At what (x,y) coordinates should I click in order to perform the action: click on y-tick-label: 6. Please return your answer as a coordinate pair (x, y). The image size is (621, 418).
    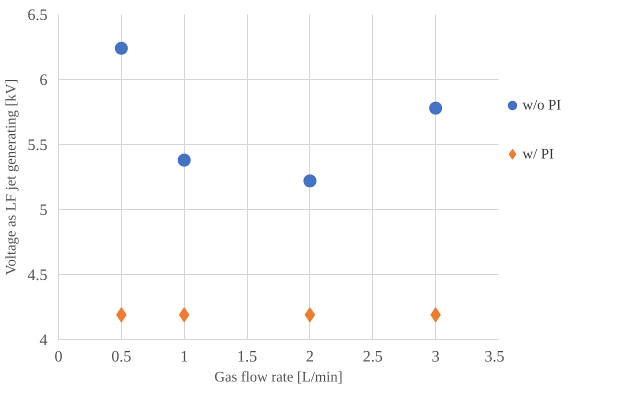
    Looking at the image, I should click on (44, 80).